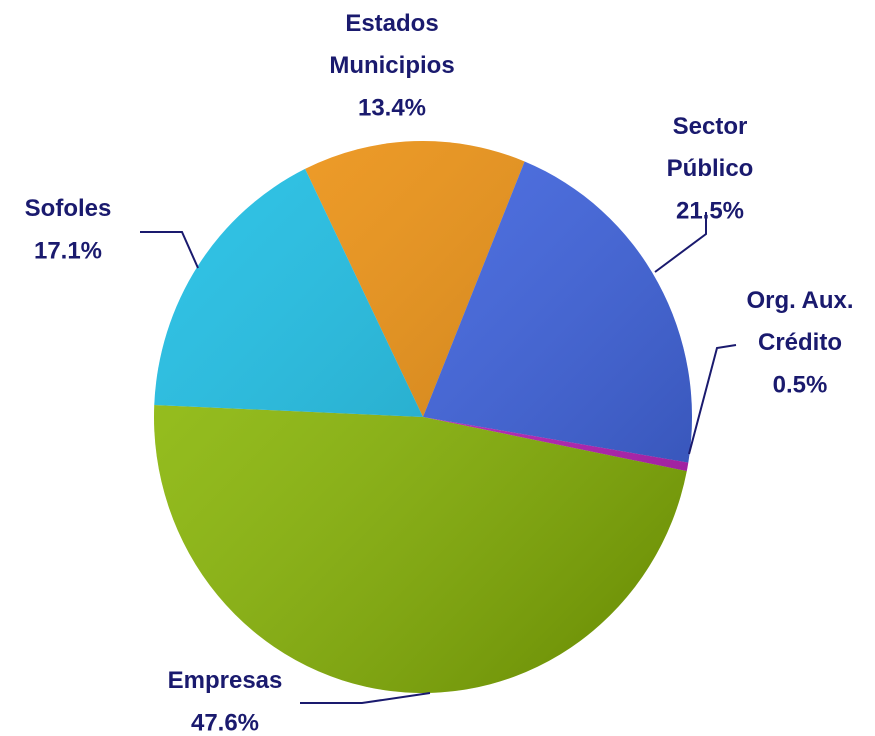 The image size is (875, 736). What do you see at coordinates (710, 147) in the screenshot?
I see `category-label: Sector Público` at bounding box center [710, 147].